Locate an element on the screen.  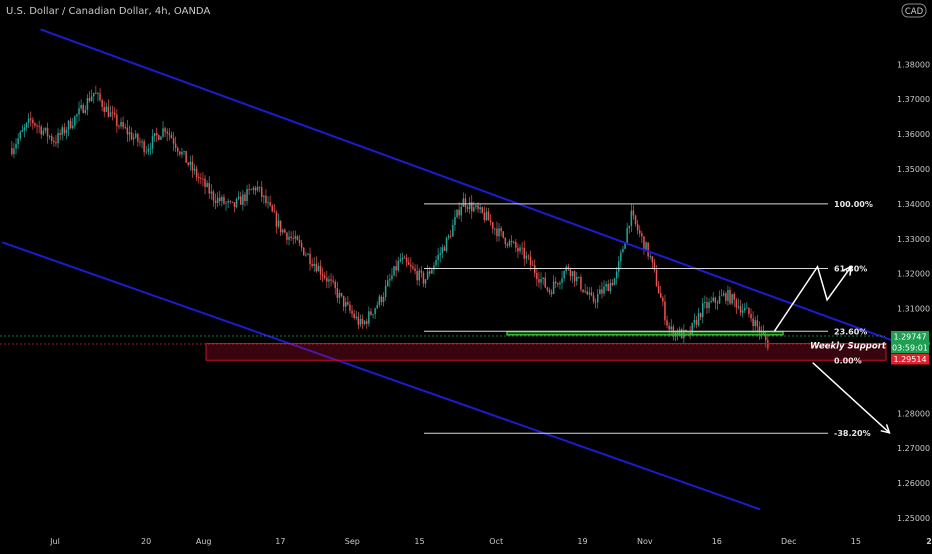
currency-badge is located at coordinates (914, 10).